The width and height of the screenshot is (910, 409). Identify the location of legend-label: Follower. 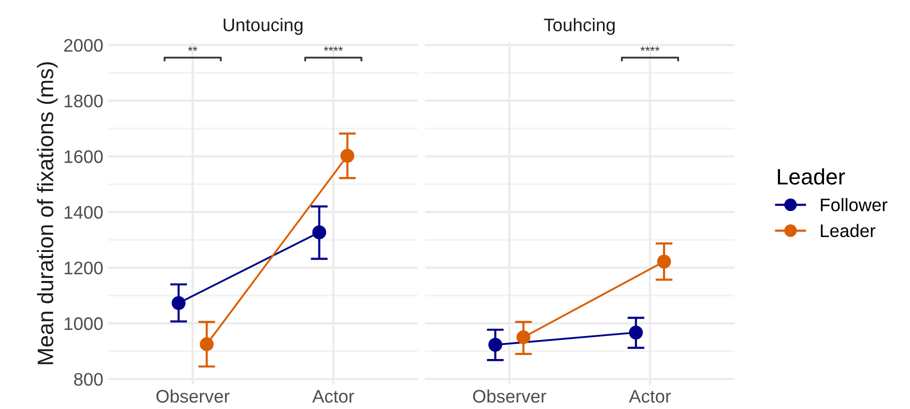
(854, 205).